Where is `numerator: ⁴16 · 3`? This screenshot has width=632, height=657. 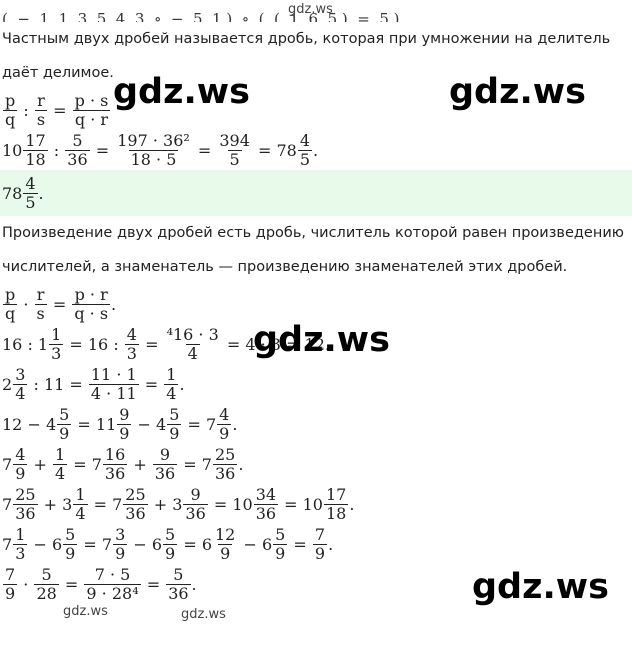
numerator: ⁴16 · 3 is located at coordinates (192, 334).